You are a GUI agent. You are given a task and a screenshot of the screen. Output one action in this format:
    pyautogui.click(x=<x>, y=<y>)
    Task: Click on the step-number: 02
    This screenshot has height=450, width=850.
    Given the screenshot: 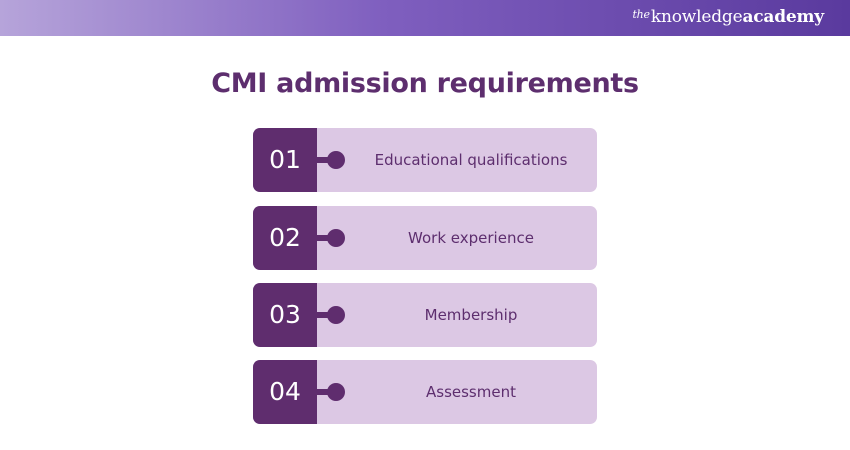 What is the action you would take?
    pyautogui.click(x=285, y=237)
    